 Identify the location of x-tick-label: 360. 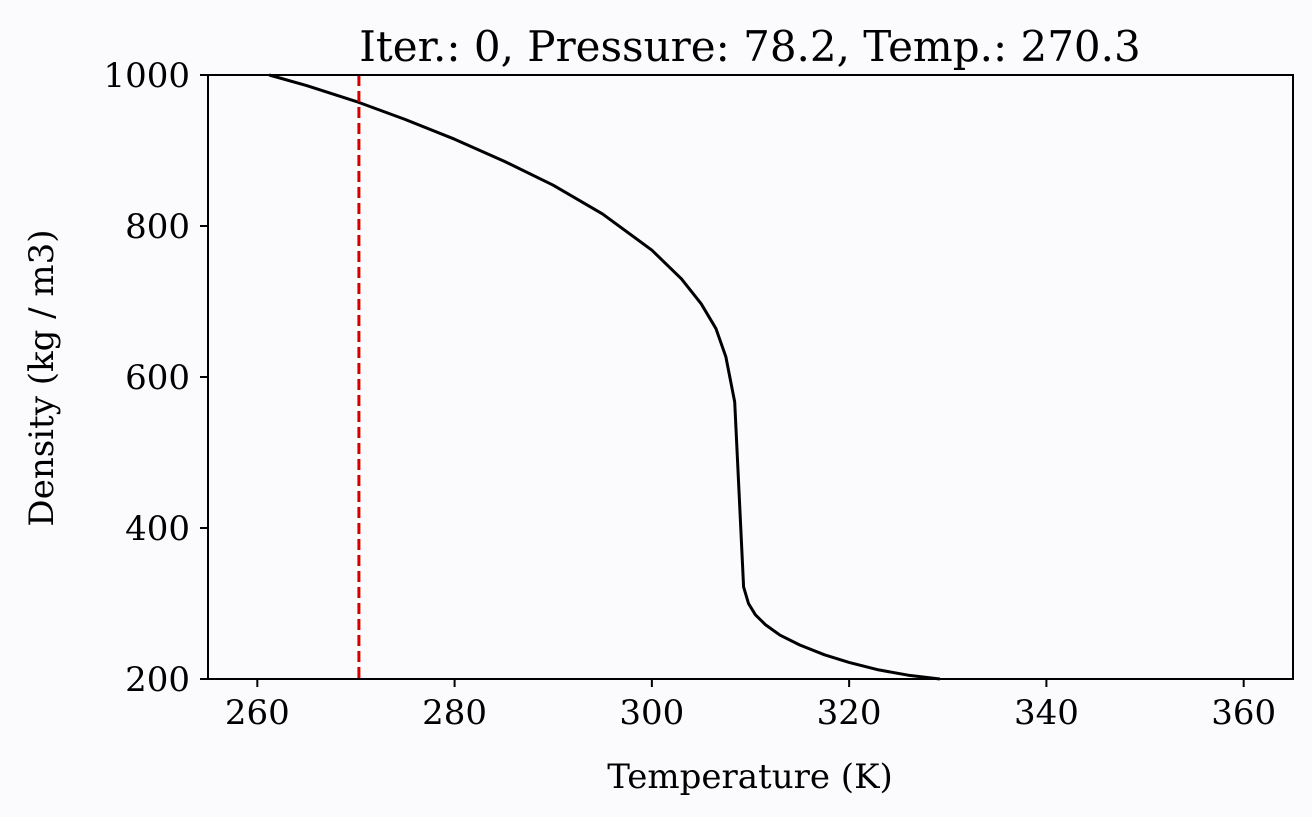
(1243, 713).